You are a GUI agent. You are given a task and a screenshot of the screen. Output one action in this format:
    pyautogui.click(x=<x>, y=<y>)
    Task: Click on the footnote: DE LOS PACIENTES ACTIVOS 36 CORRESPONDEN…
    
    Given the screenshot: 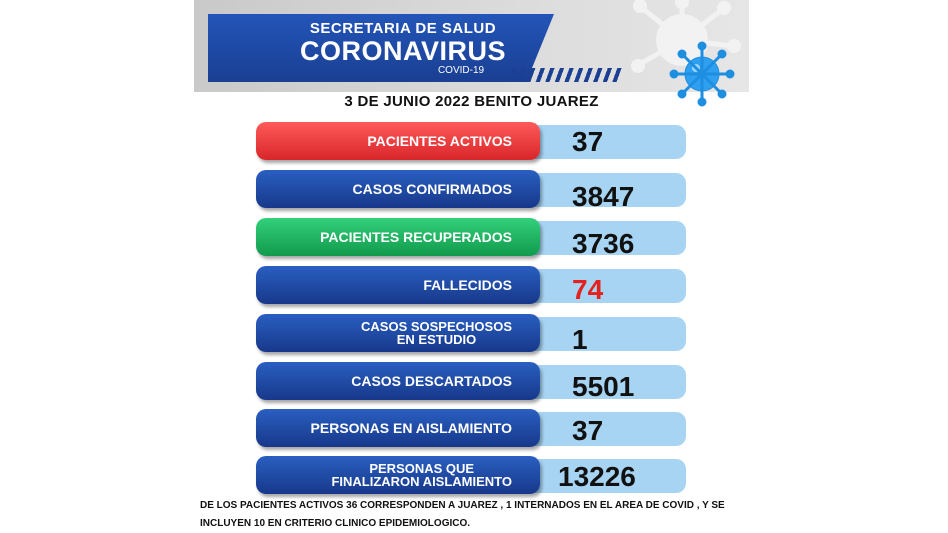 What is the action you would take?
    pyautogui.click(x=462, y=514)
    